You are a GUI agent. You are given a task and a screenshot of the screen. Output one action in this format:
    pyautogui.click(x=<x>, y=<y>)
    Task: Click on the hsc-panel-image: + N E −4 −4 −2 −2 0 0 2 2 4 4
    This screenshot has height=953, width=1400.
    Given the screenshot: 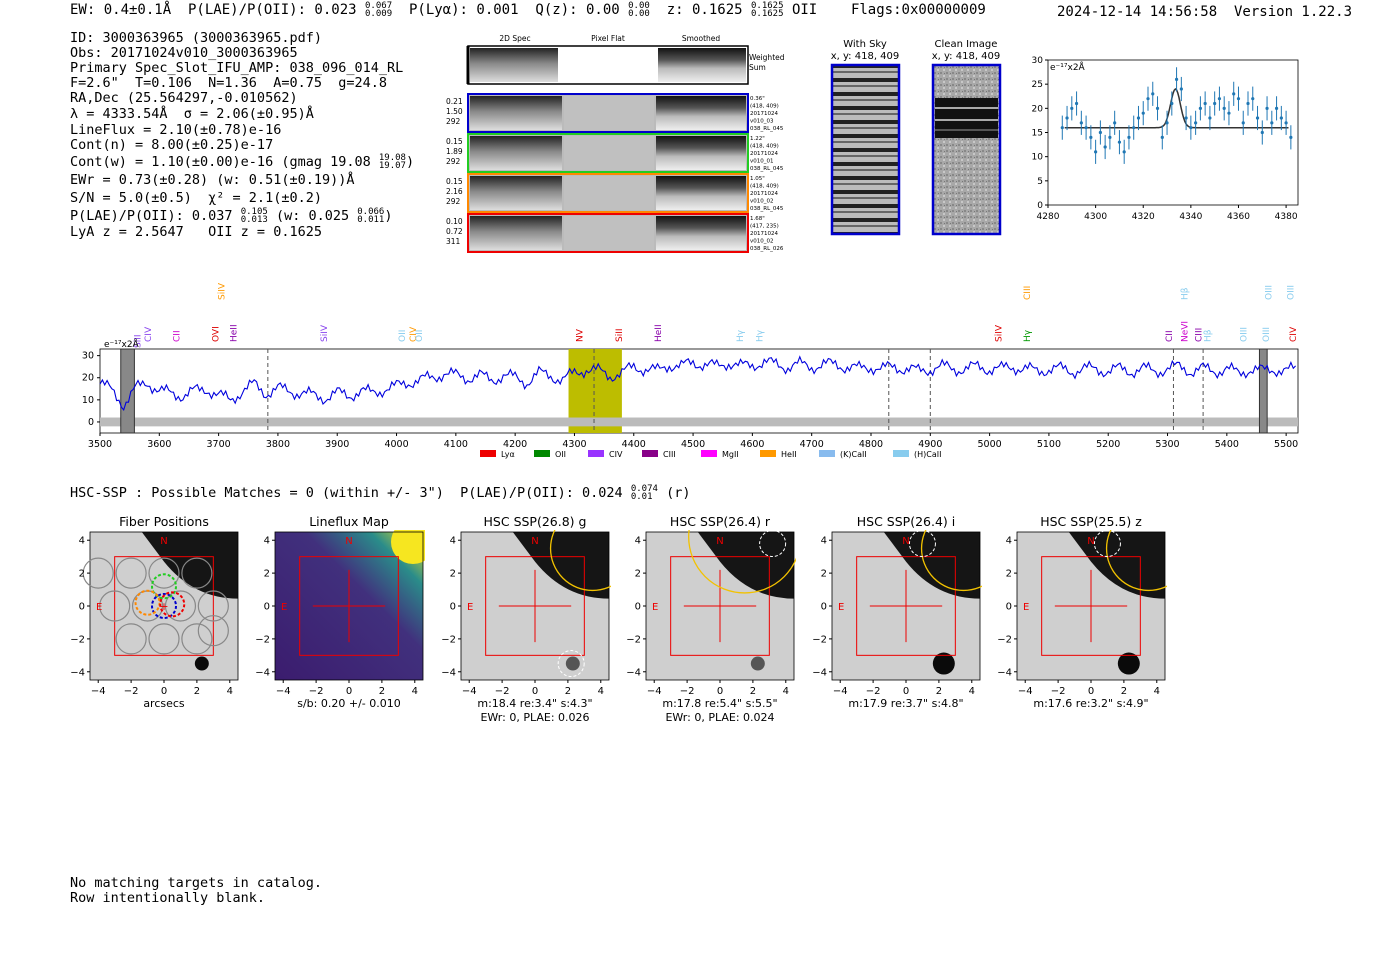 What is the action you would take?
    pyautogui.click(x=154, y=614)
    